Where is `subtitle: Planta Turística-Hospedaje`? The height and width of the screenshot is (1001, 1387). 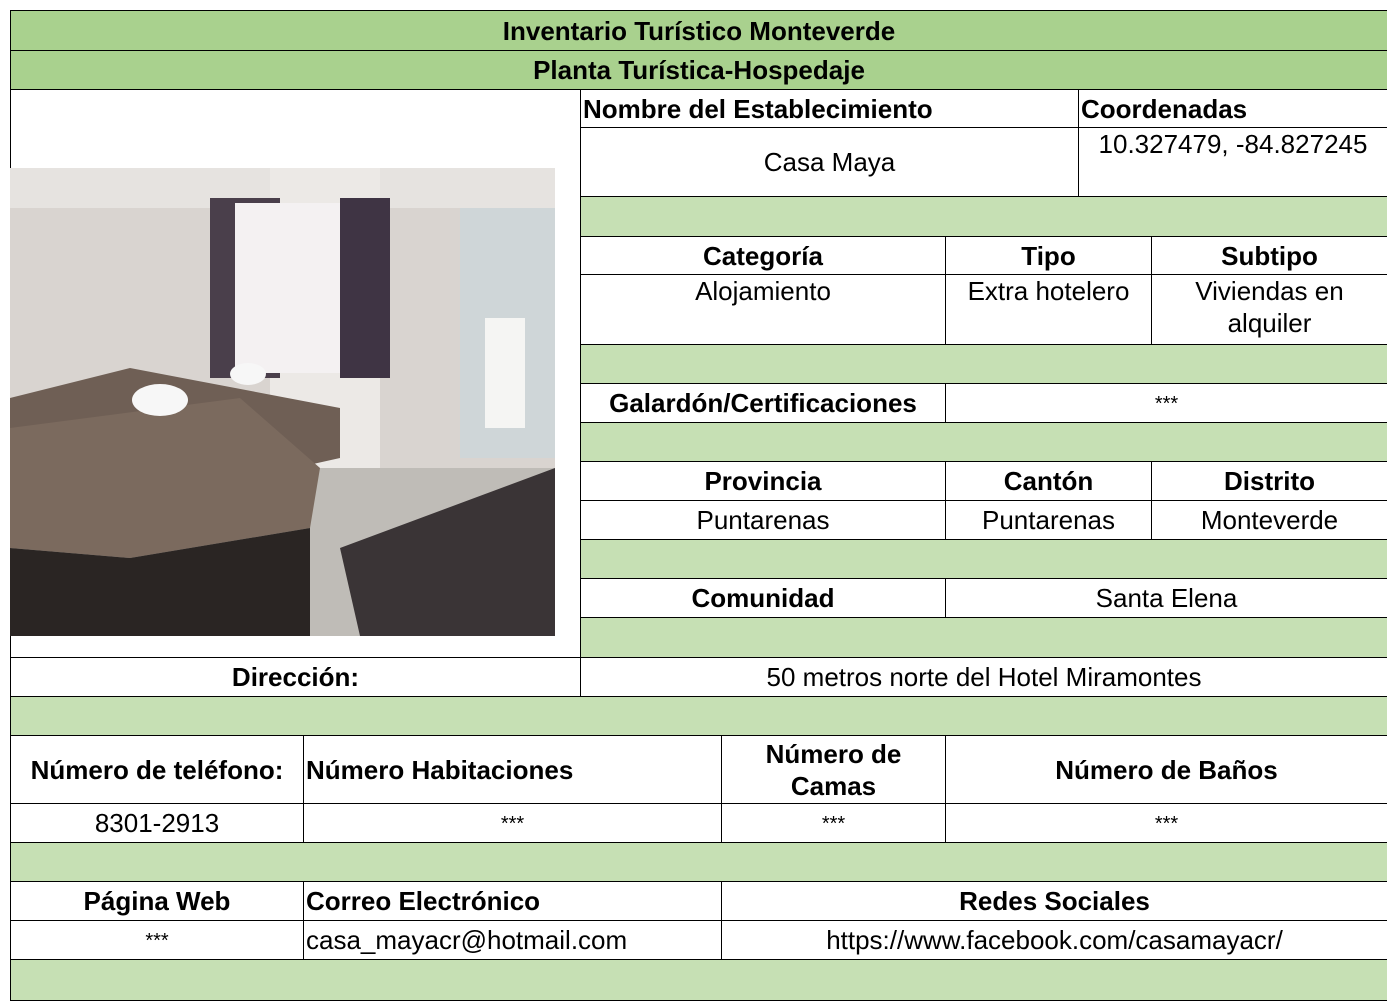
subtitle: Planta Turística-Hospedaje is located at coordinates (698, 70).